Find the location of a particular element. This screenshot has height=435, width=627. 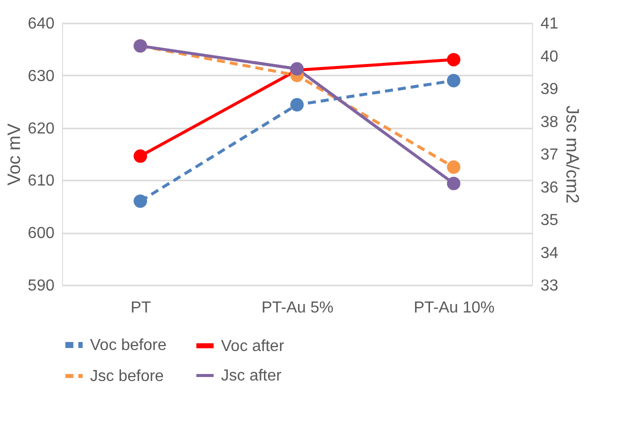

y2-tick-label: 37 is located at coordinates (549, 155).